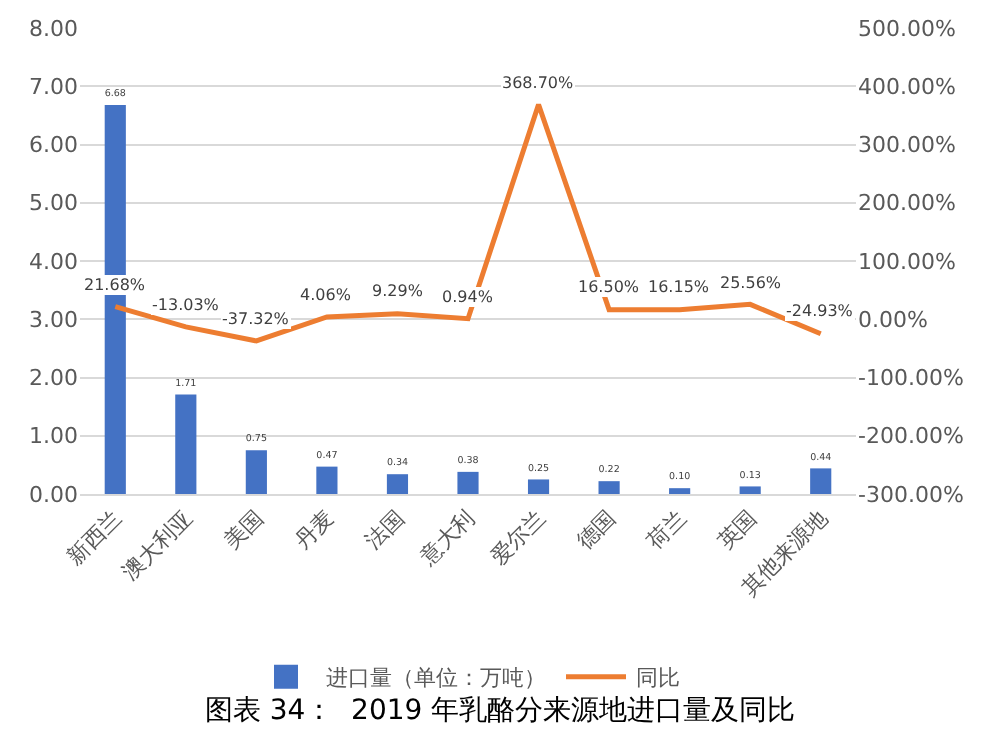 The height and width of the screenshot is (734, 1000). What do you see at coordinates (658, 678) in the screenshot?
I see `legend-label: 同比` at bounding box center [658, 678].